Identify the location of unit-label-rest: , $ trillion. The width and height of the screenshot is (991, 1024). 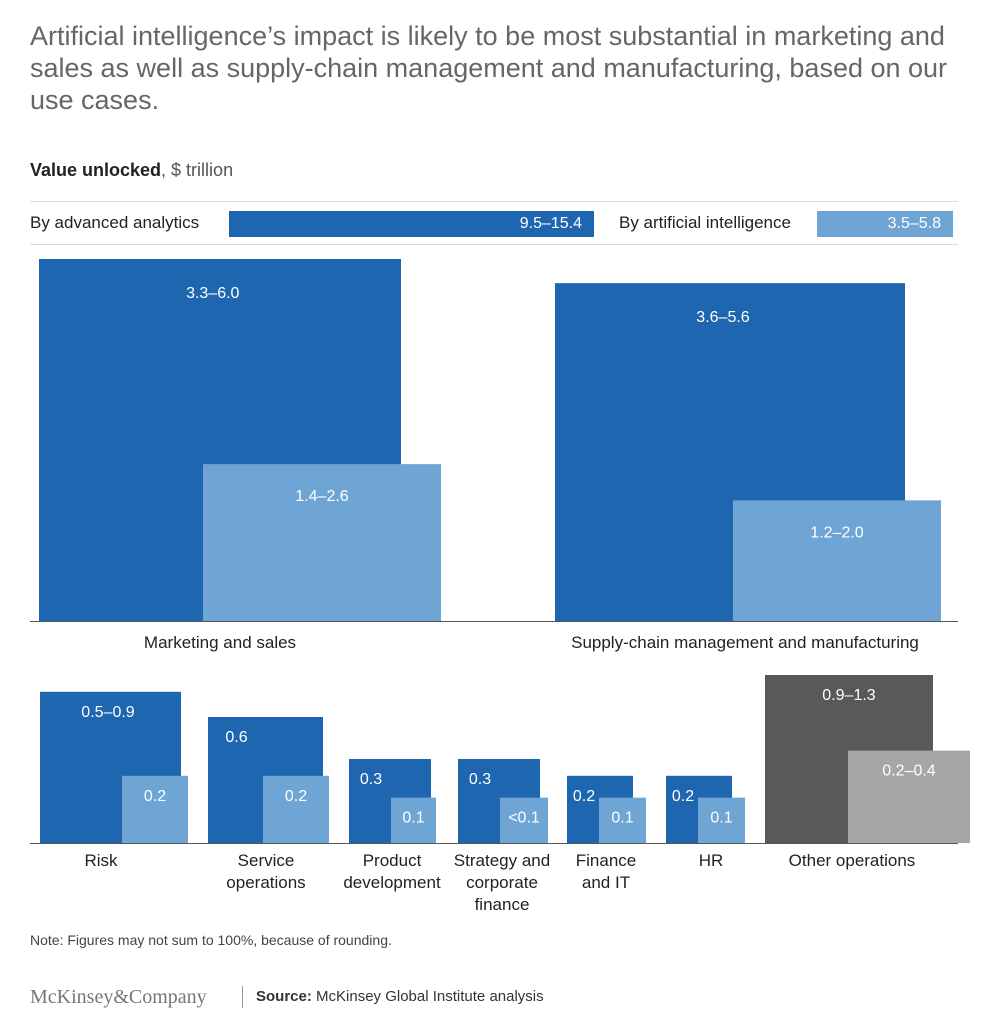
(197, 170).